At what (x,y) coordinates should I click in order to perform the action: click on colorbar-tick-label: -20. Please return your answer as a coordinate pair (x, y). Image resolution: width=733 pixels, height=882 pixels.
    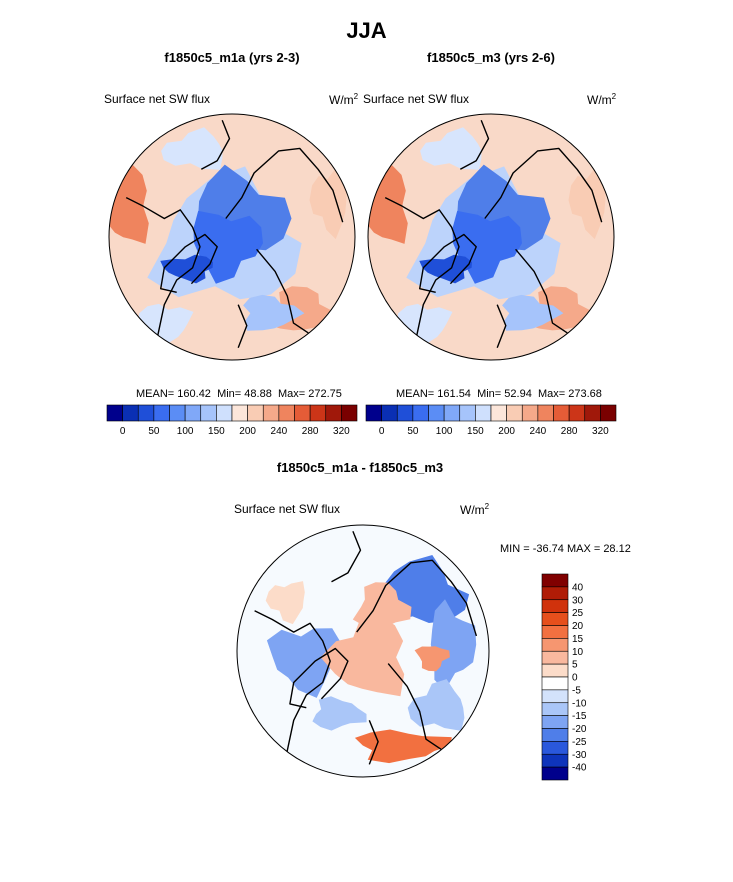
    Looking at the image, I should click on (579, 729).